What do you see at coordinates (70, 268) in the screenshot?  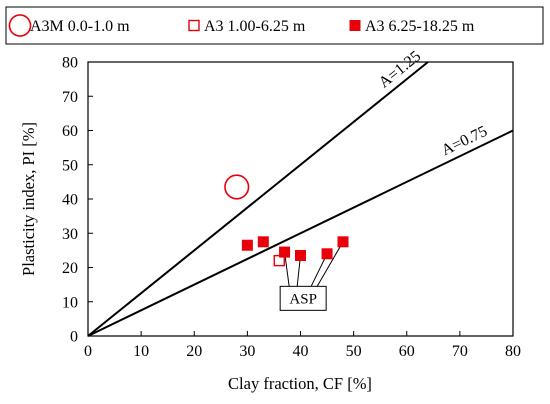 I see `y-tick-label: 20` at bounding box center [70, 268].